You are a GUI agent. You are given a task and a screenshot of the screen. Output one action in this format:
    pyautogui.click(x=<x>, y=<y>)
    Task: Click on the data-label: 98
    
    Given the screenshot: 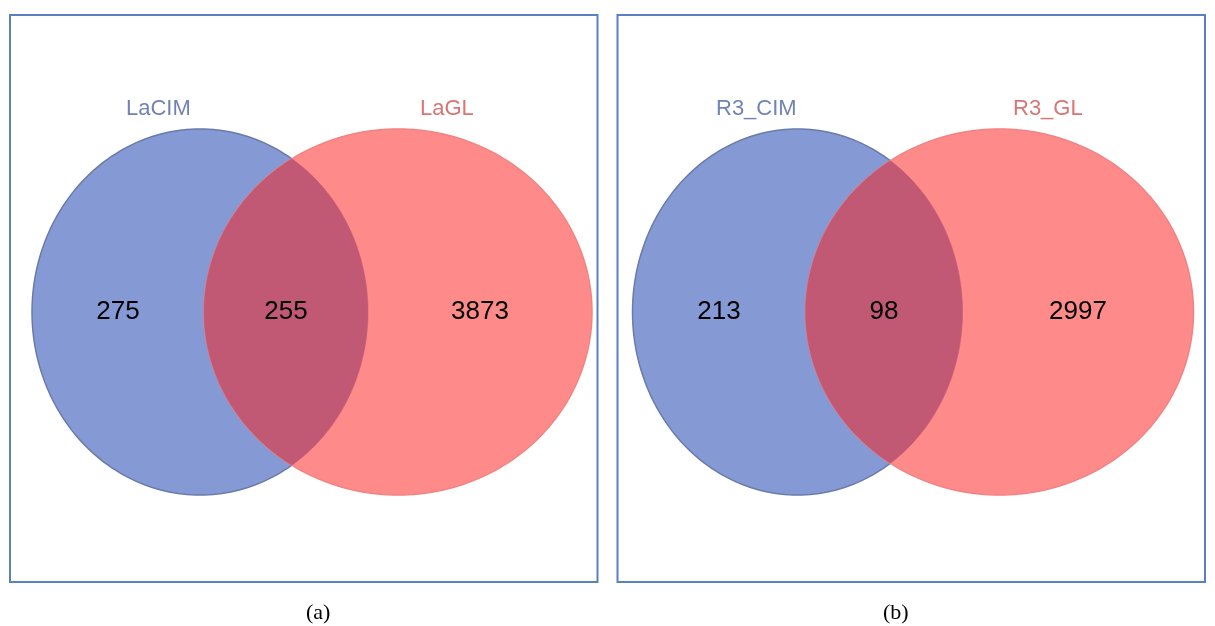 What is the action you would take?
    pyautogui.click(x=884, y=309)
    